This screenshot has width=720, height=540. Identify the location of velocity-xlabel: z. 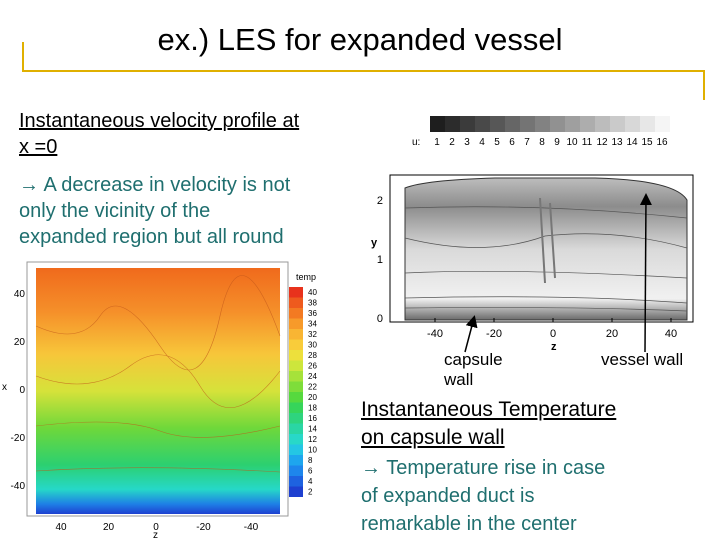
(554, 347).